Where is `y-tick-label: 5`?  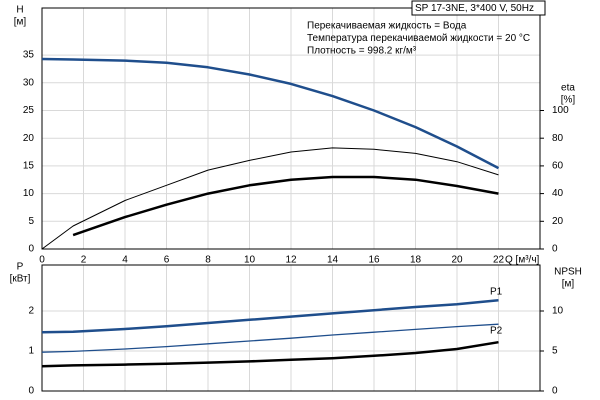
y-tick-label: 5 is located at coordinates (31, 221).